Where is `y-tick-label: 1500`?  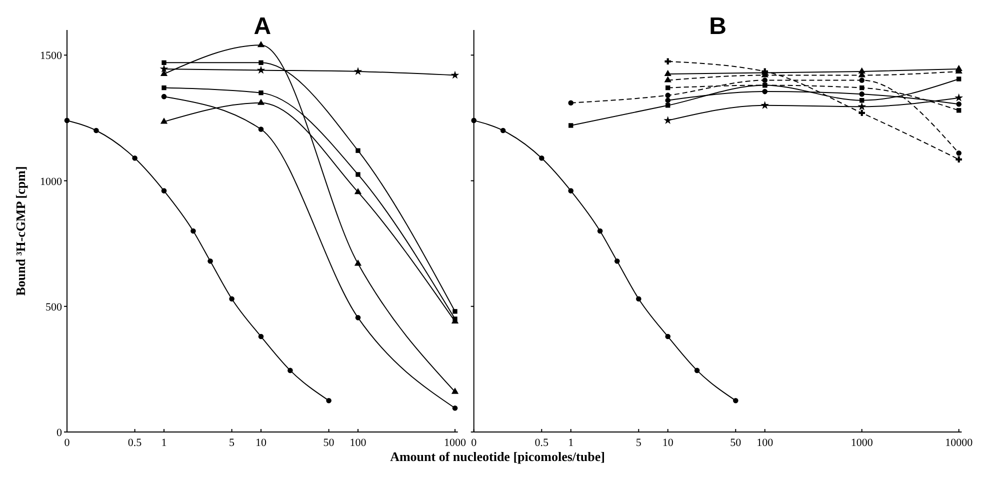
y-tick-label: 1500 is located at coordinates (51, 56).